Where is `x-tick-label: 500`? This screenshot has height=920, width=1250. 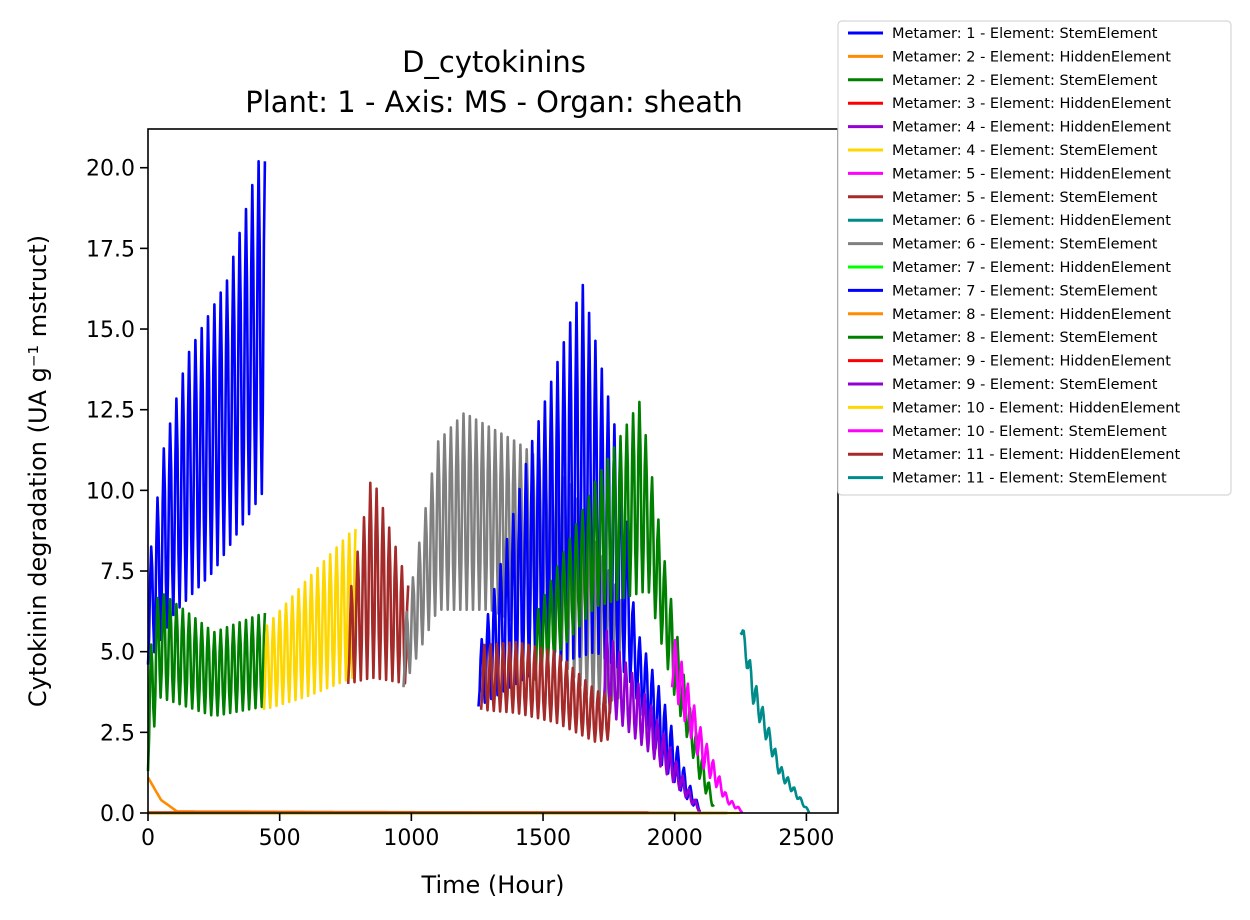 x-tick-label: 500 is located at coordinates (280, 838).